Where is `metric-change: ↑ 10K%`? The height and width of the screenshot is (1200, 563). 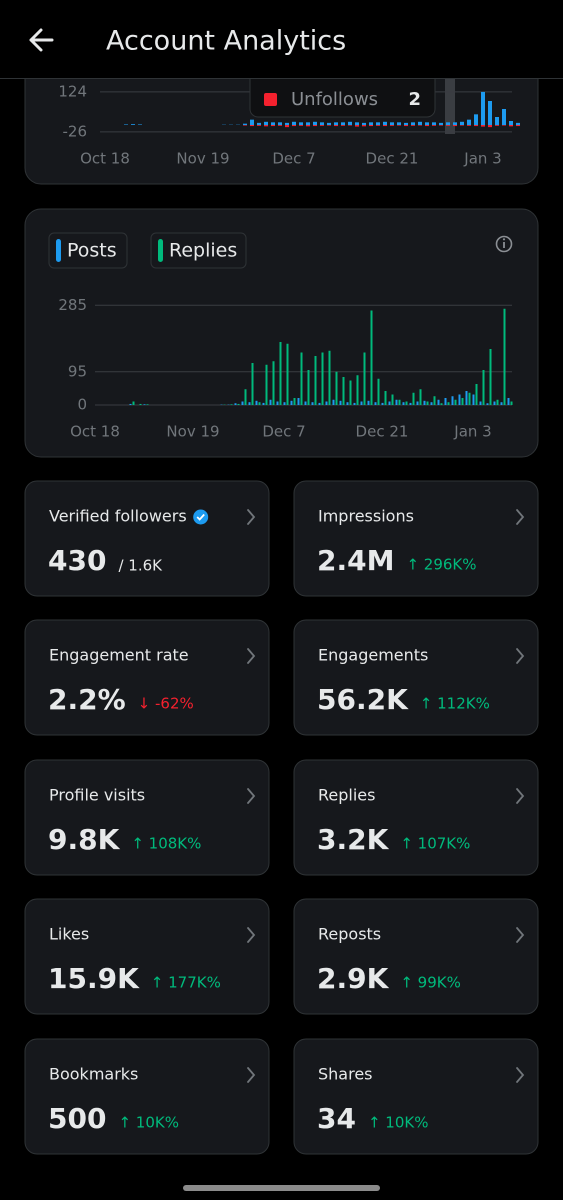
metric-change: ↑ 10K% is located at coordinates (398, 1123).